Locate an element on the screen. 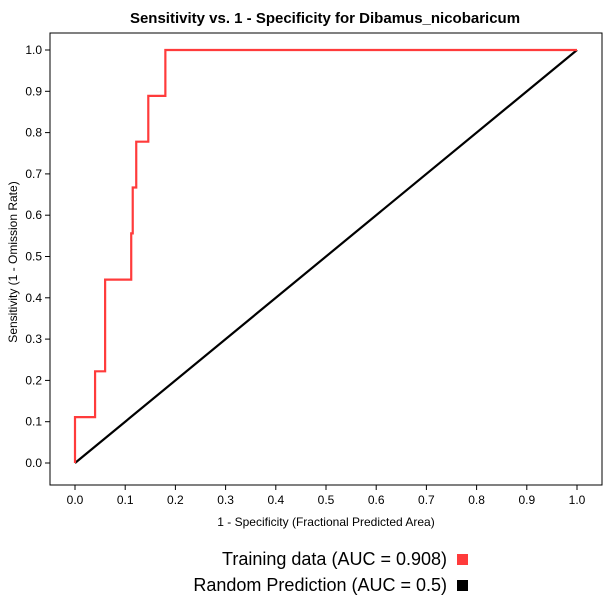 This screenshot has width=603, height=602. y-tick-label: 0.9 is located at coordinates (33, 91).